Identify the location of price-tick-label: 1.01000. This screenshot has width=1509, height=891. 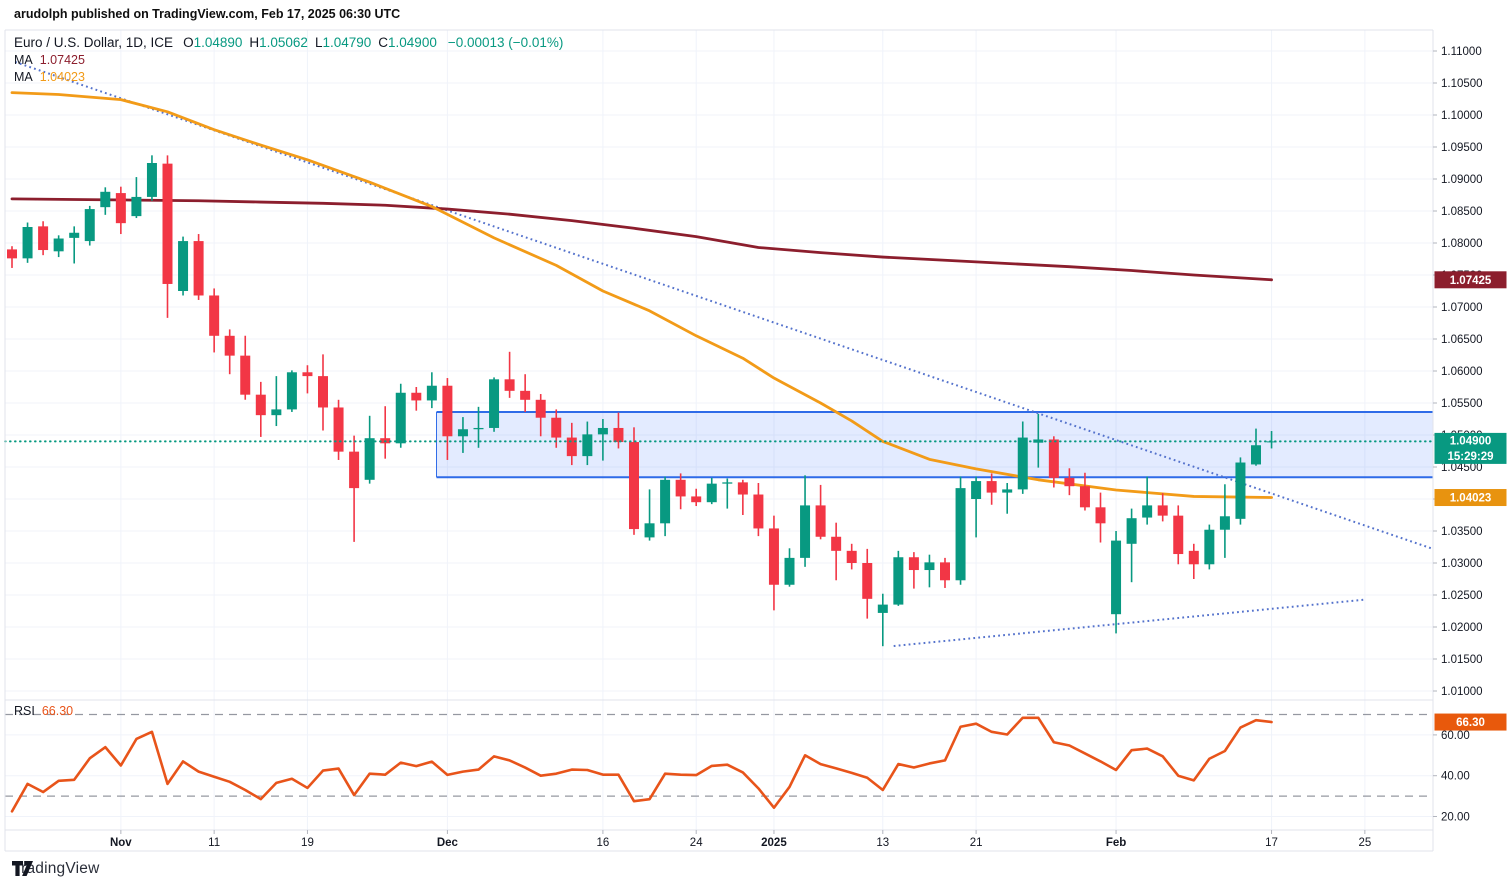
(1462, 692).